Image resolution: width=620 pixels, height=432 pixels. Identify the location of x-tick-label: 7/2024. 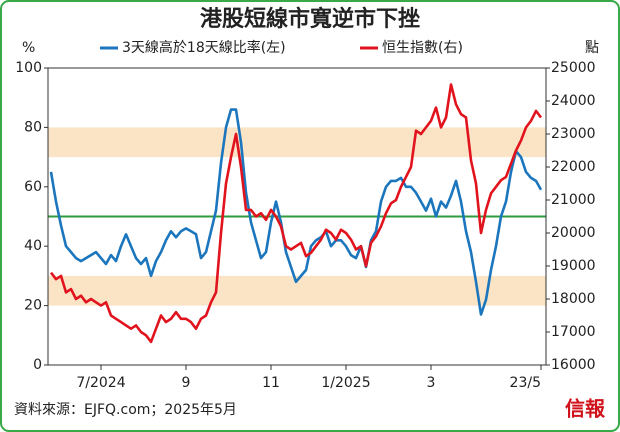
(100, 383).